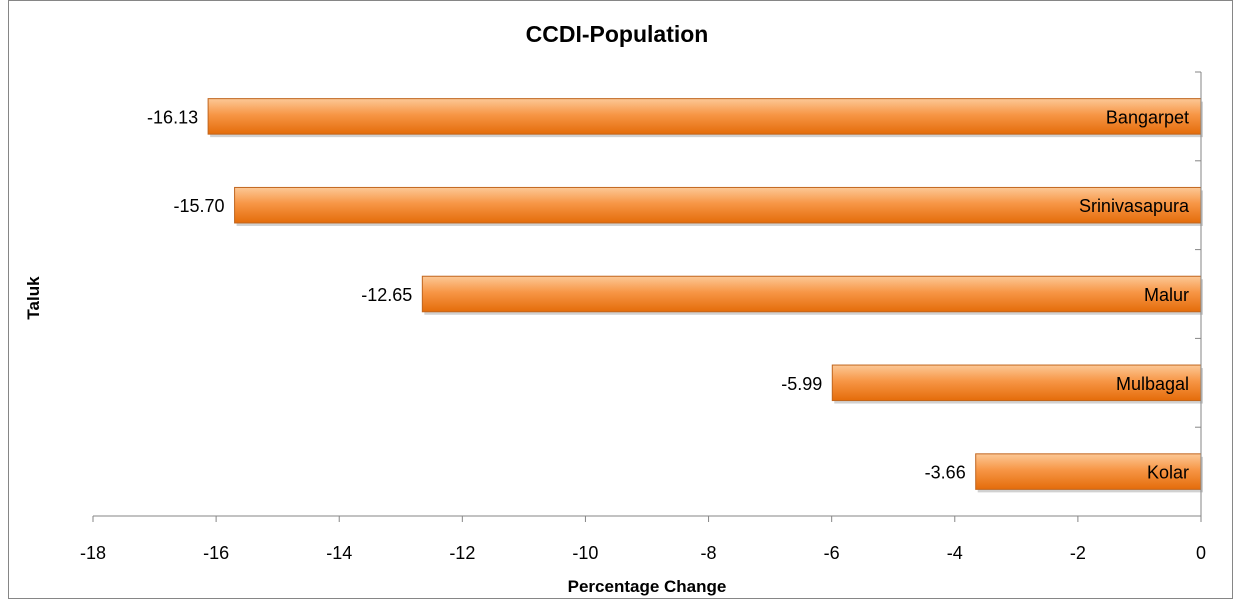 The image size is (1235, 601). What do you see at coordinates (1201, 553) in the screenshot?
I see `x-tick-label: 0` at bounding box center [1201, 553].